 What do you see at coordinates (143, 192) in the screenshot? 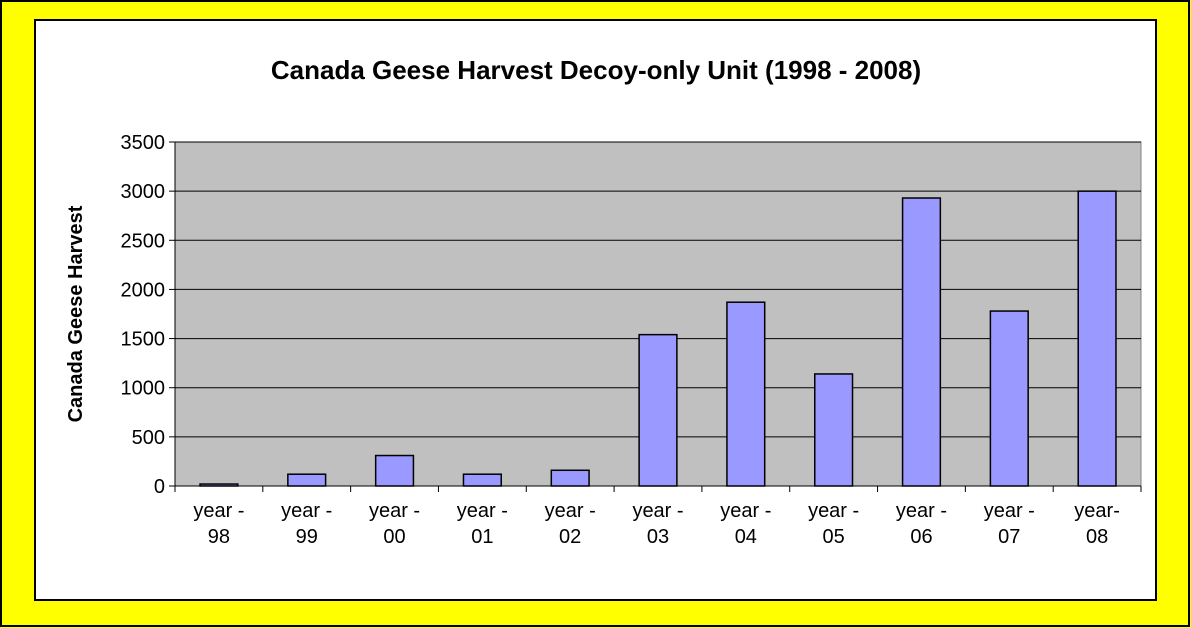
I see `y-tick-label: 3000` at bounding box center [143, 192].